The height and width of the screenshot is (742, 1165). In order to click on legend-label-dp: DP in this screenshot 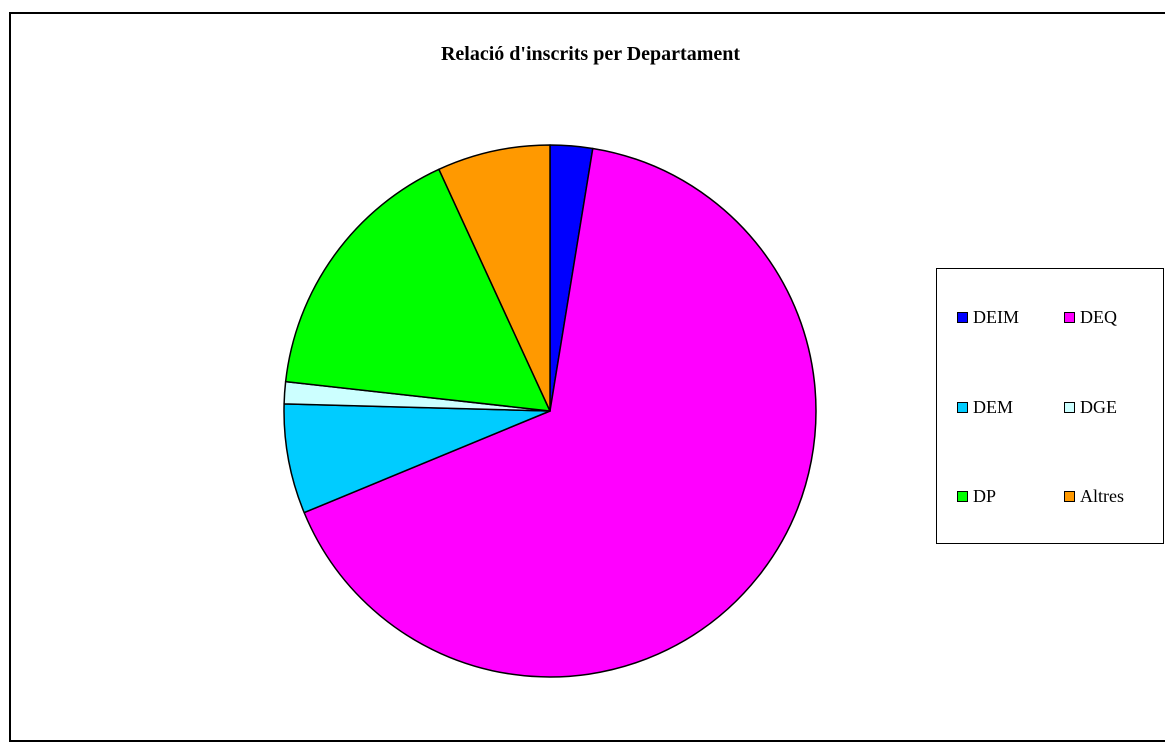, I will do `click(985, 496)`.